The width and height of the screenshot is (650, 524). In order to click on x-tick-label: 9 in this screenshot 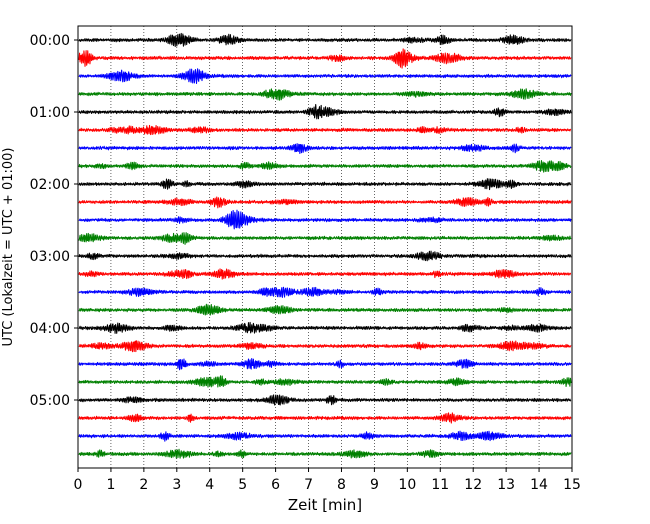, I will do `click(374, 485)`.